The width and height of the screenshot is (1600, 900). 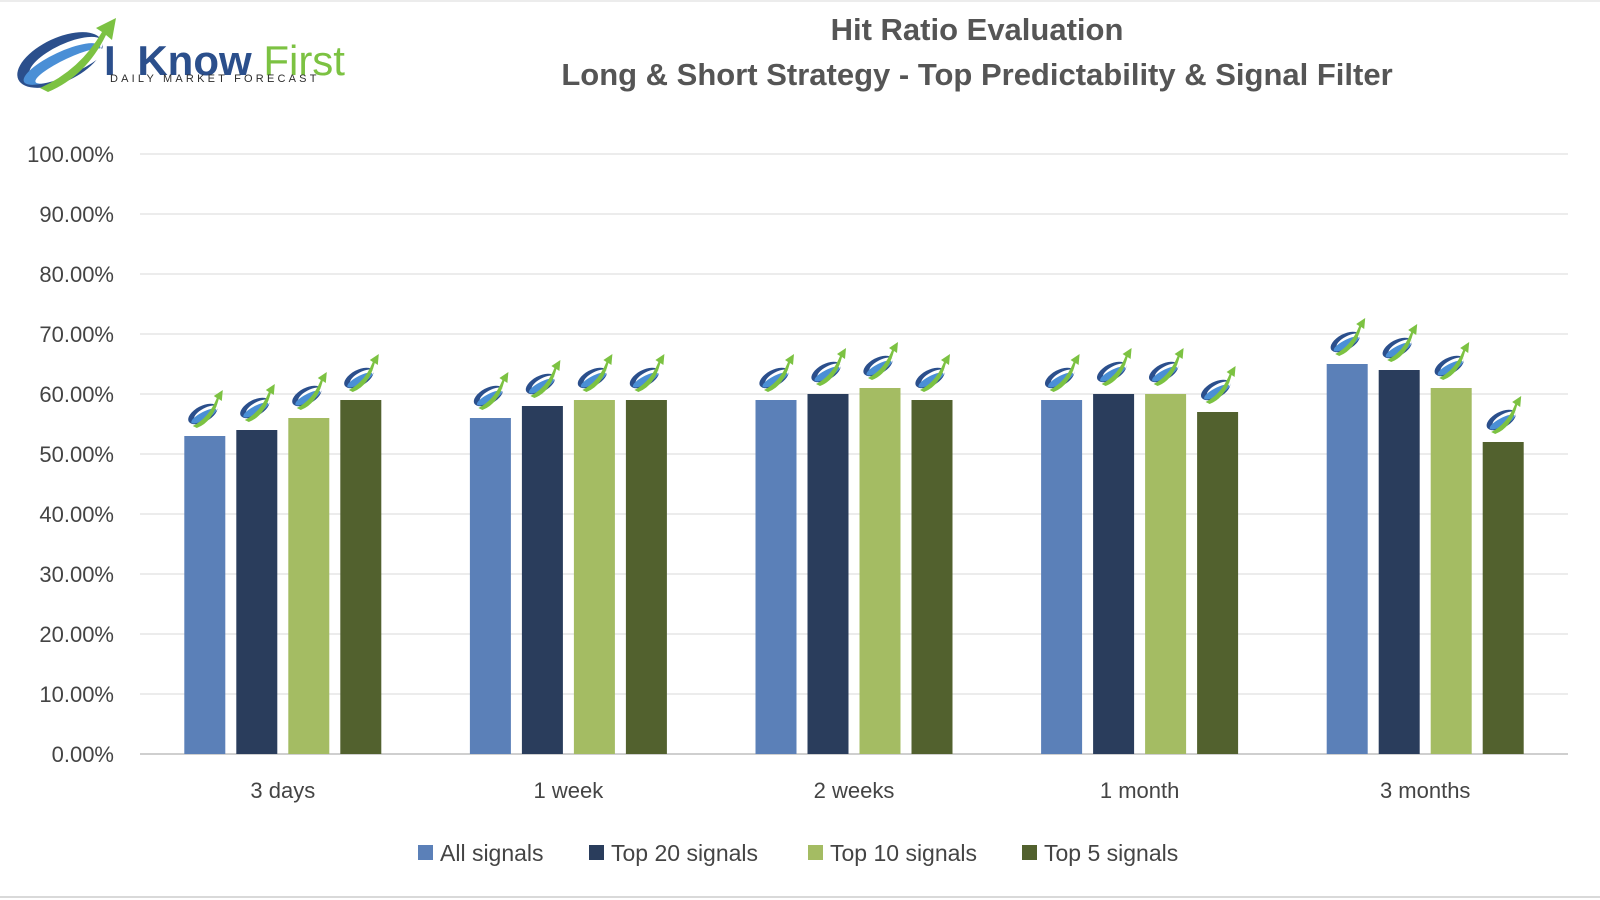 What do you see at coordinates (903, 853) in the screenshot?
I see `legend-label: Top 10 signals` at bounding box center [903, 853].